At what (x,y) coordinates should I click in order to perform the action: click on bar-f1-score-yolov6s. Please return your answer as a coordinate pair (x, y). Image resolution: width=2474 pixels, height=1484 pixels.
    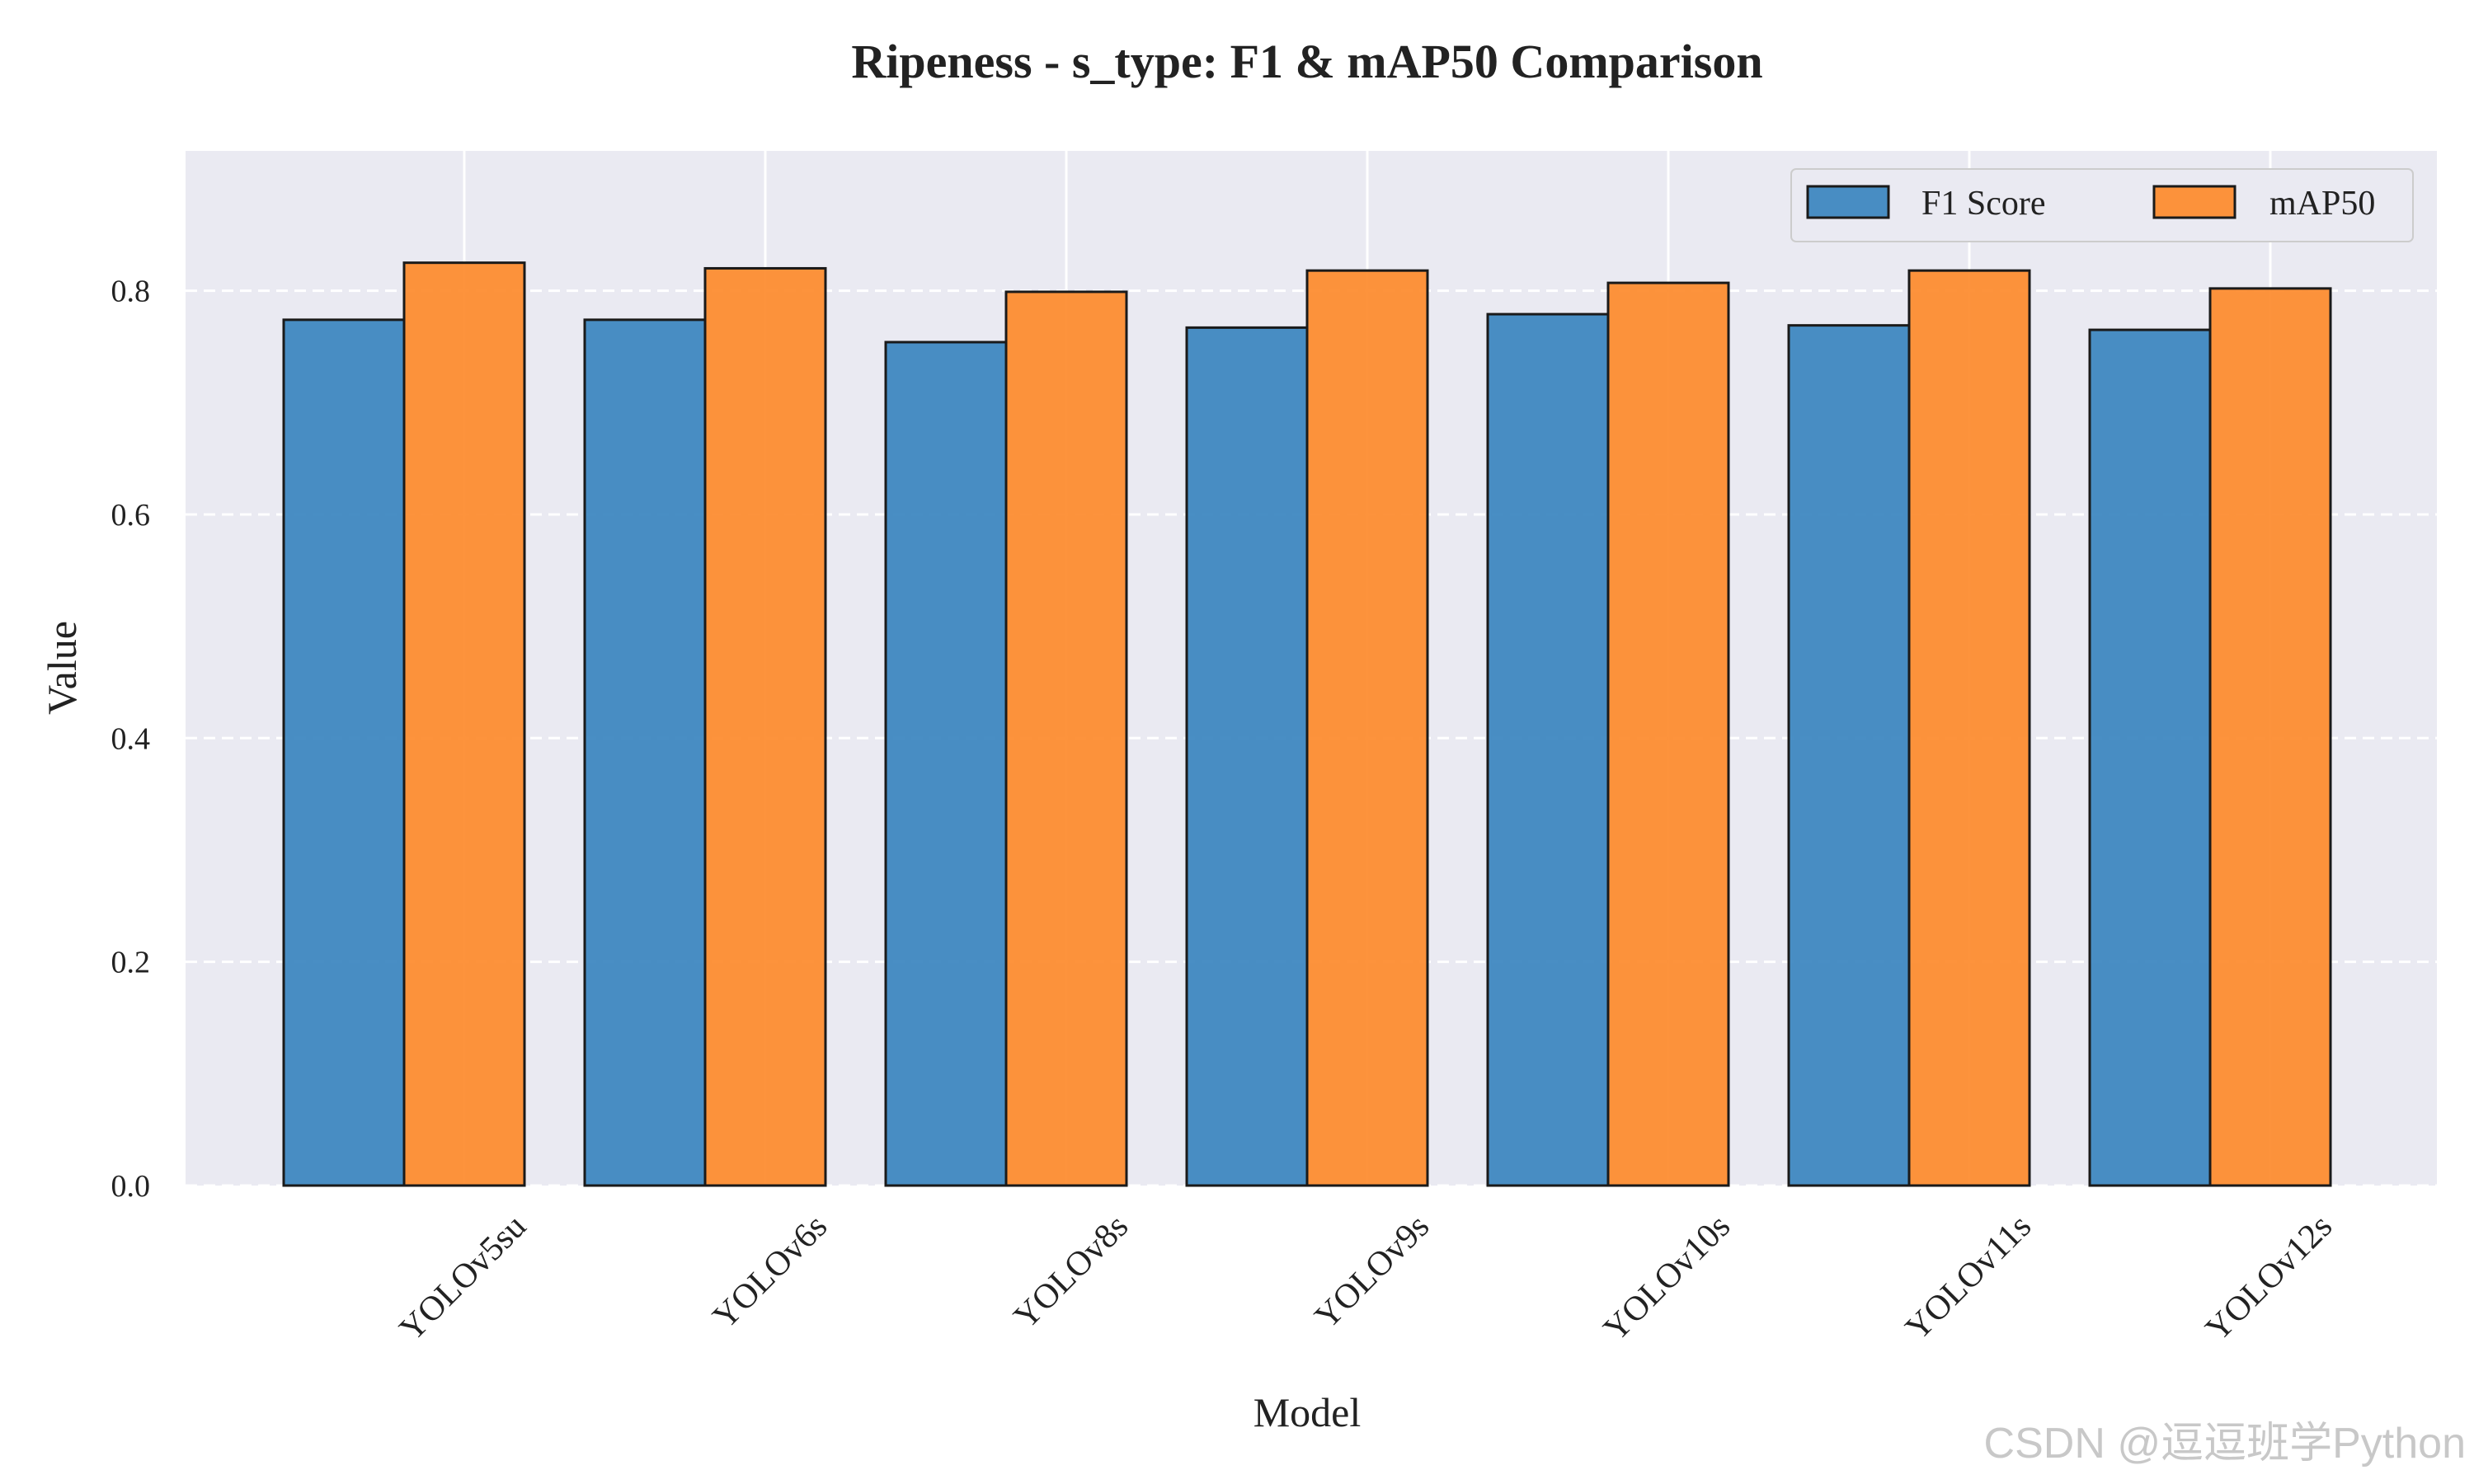
    Looking at the image, I should click on (645, 752).